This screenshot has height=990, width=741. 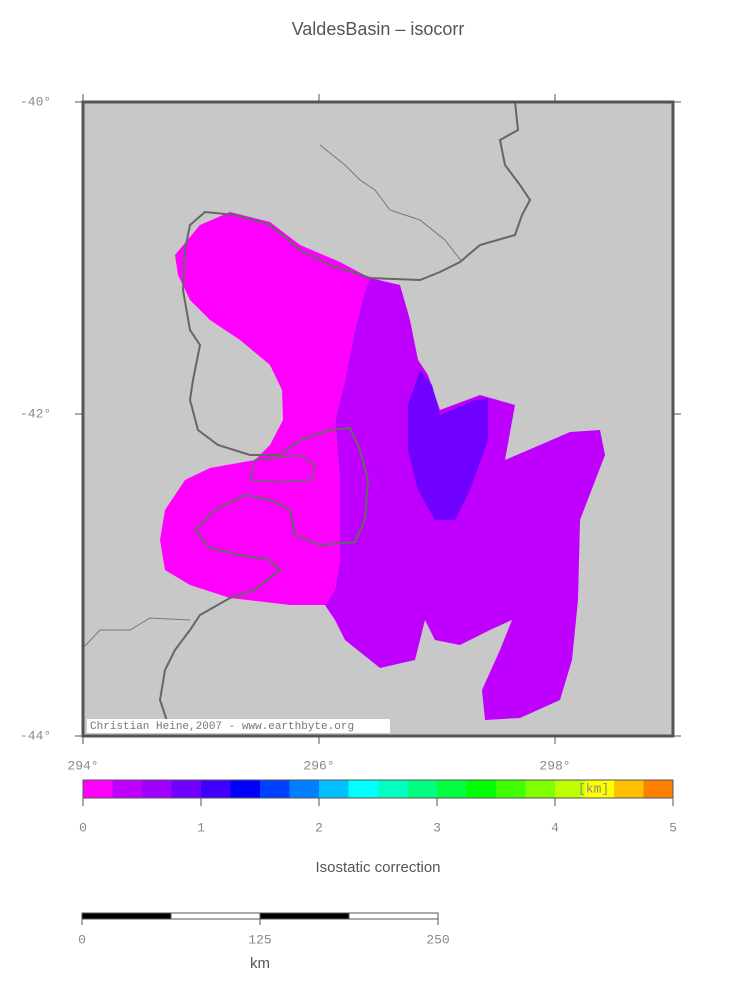 What do you see at coordinates (260, 963) in the screenshot?
I see `scalebar-unit: km` at bounding box center [260, 963].